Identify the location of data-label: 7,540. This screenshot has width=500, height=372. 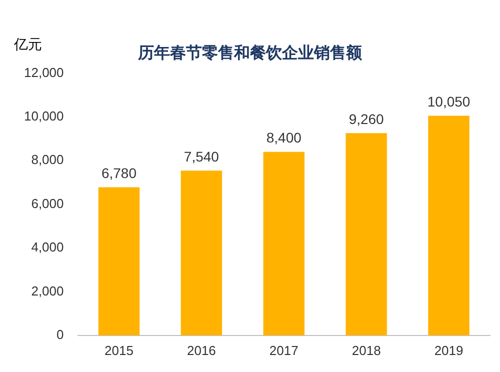
(202, 156).